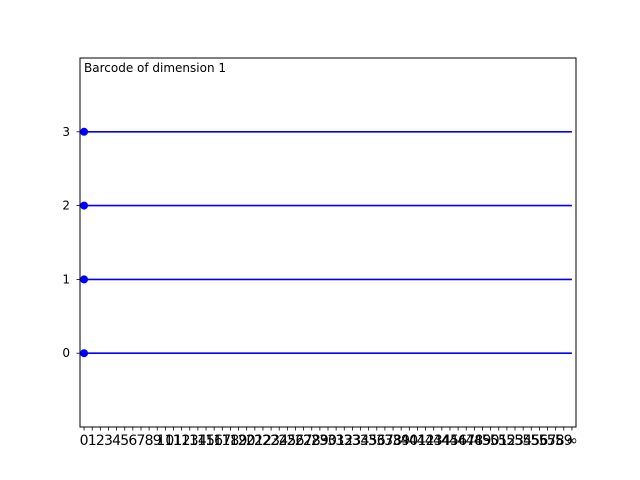  I want to click on y-tick-label: 2, so click(66, 206).